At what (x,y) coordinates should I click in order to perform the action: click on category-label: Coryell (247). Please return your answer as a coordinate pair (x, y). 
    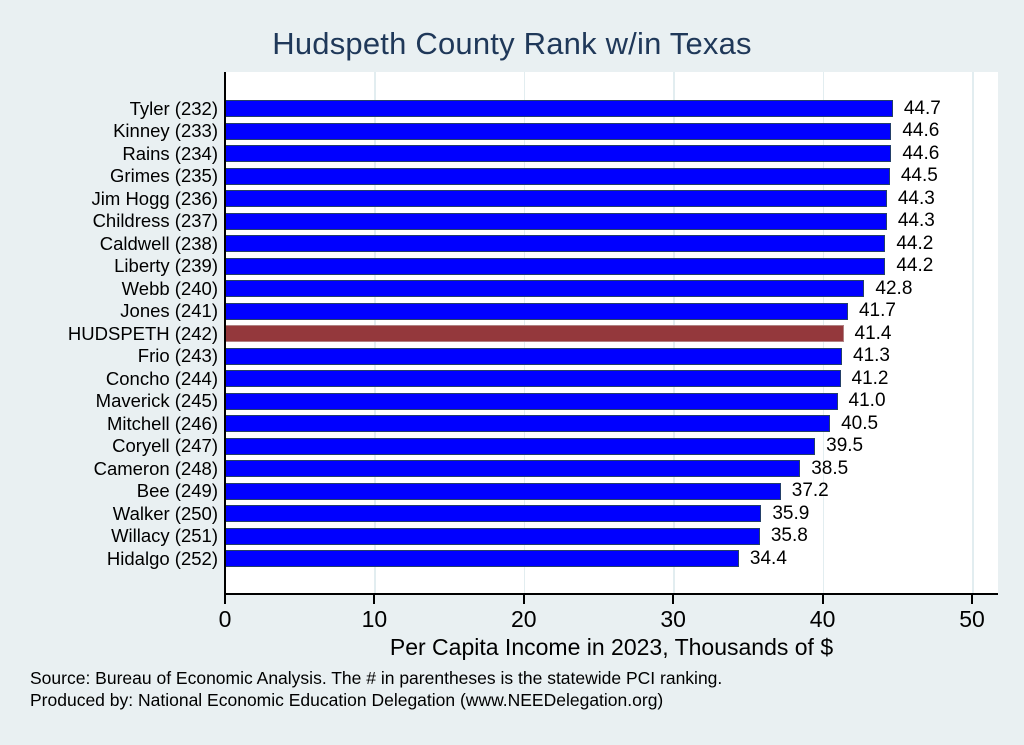
    Looking at the image, I should click on (165, 445).